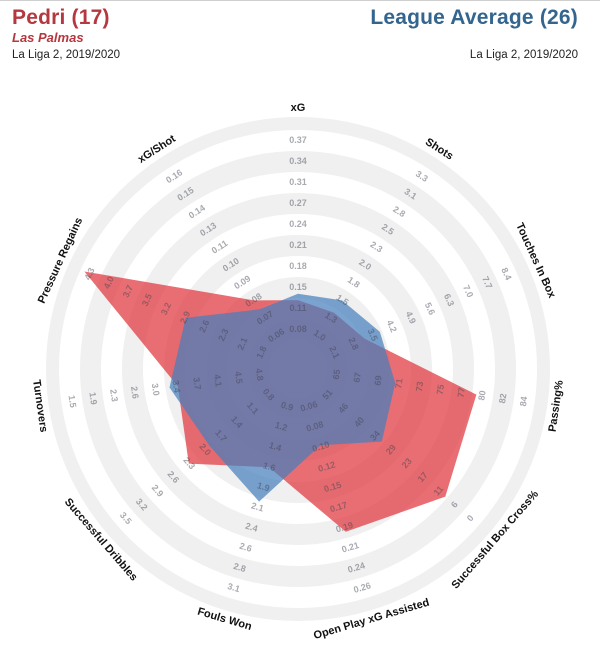 This screenshot has width=600, height=647. I want to click on tick-label: 5.6, so click(430, 309).